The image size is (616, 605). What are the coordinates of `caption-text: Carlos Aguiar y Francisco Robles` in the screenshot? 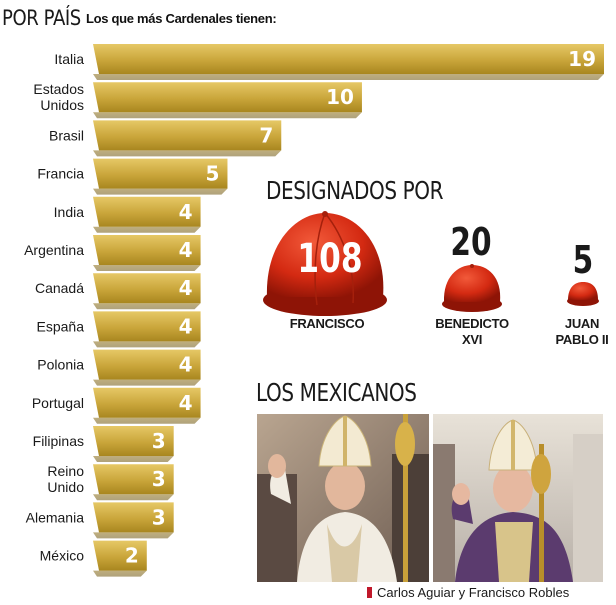 It's located at (473, 592).